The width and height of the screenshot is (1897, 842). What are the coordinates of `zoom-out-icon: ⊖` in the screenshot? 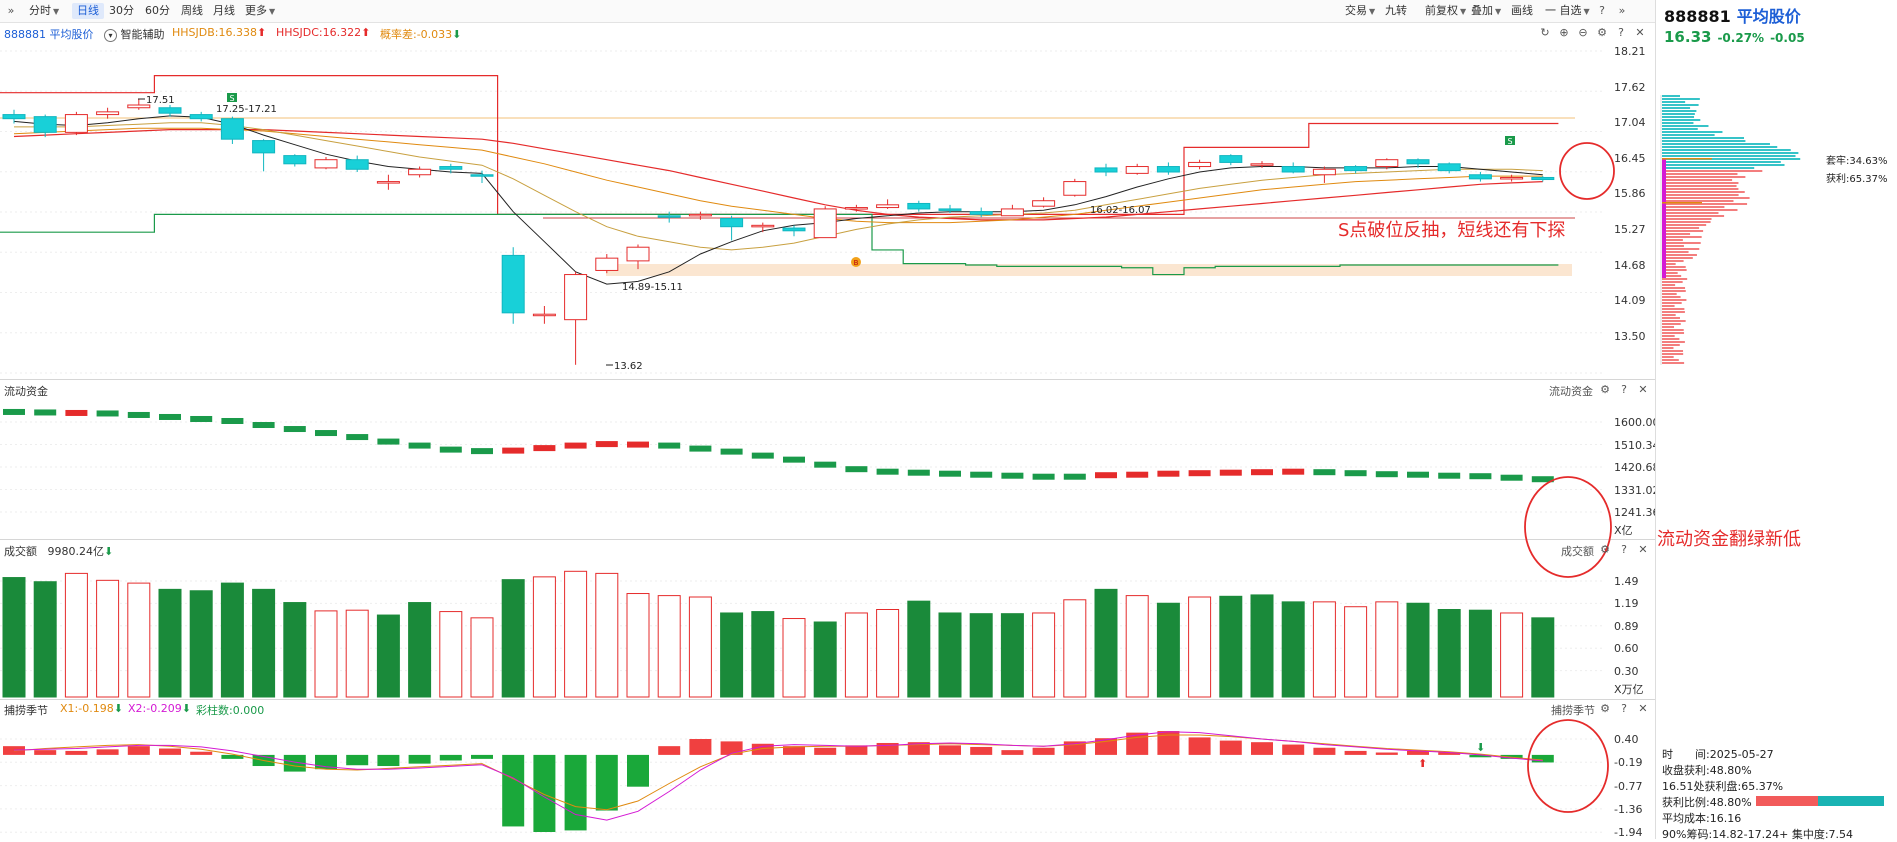 It's located at (1583, 32).